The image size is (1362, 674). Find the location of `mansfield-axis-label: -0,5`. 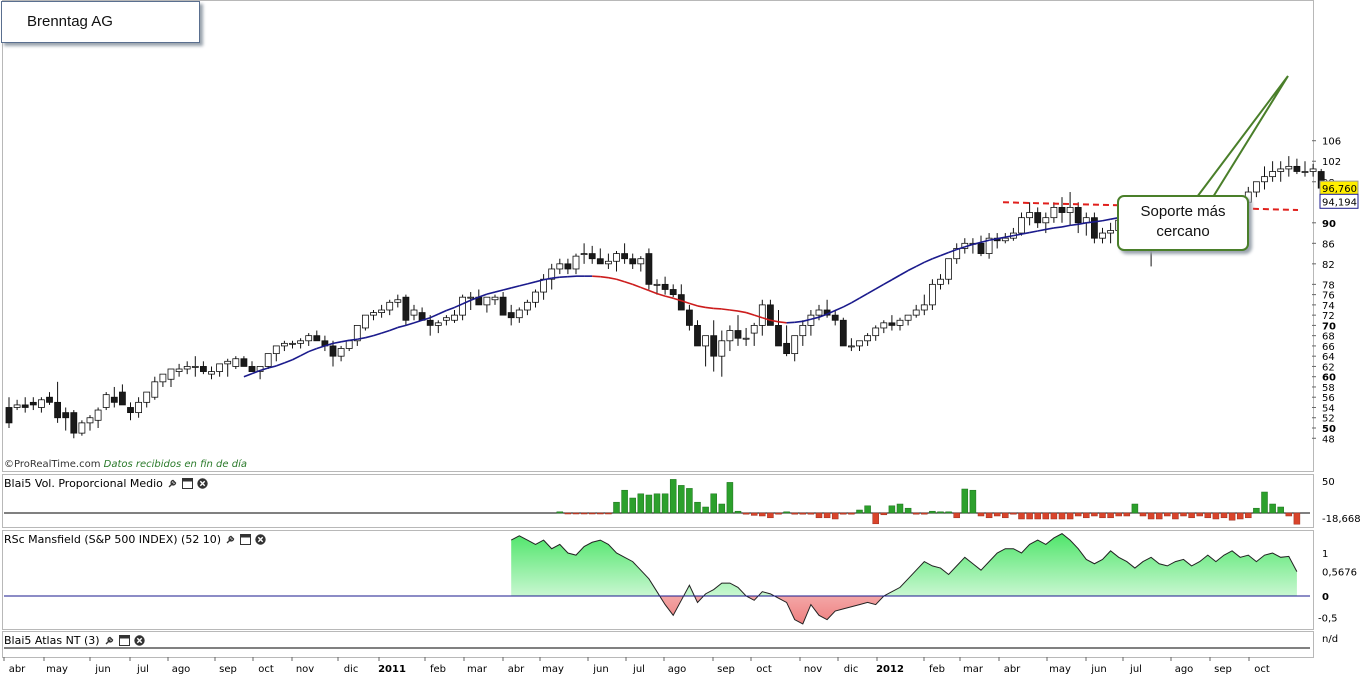

mansfield-axis-label: -0,5 is located at coordinates (1328, 619).